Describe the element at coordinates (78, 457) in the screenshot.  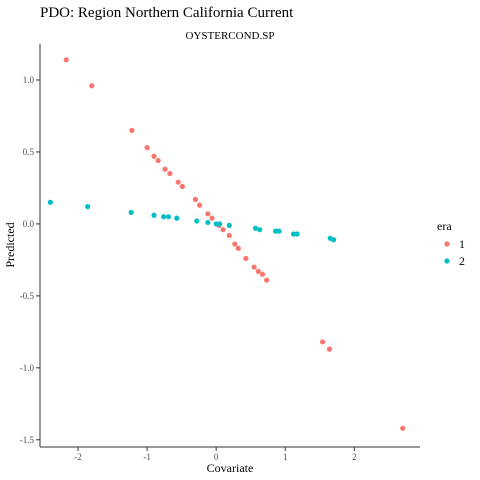
I see `x-tick-label: -2` at that location.